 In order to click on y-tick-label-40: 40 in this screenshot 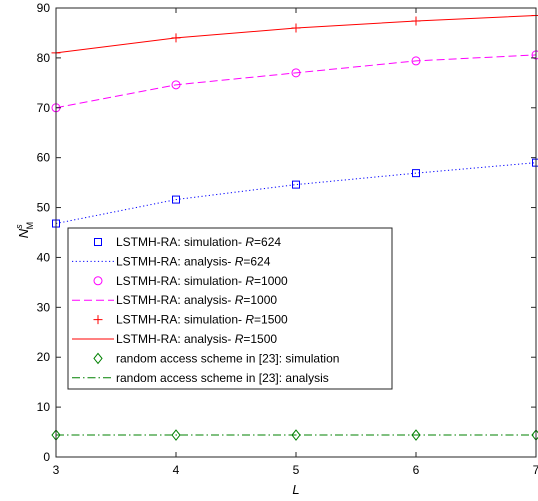, I will do `click(44, 257)`.